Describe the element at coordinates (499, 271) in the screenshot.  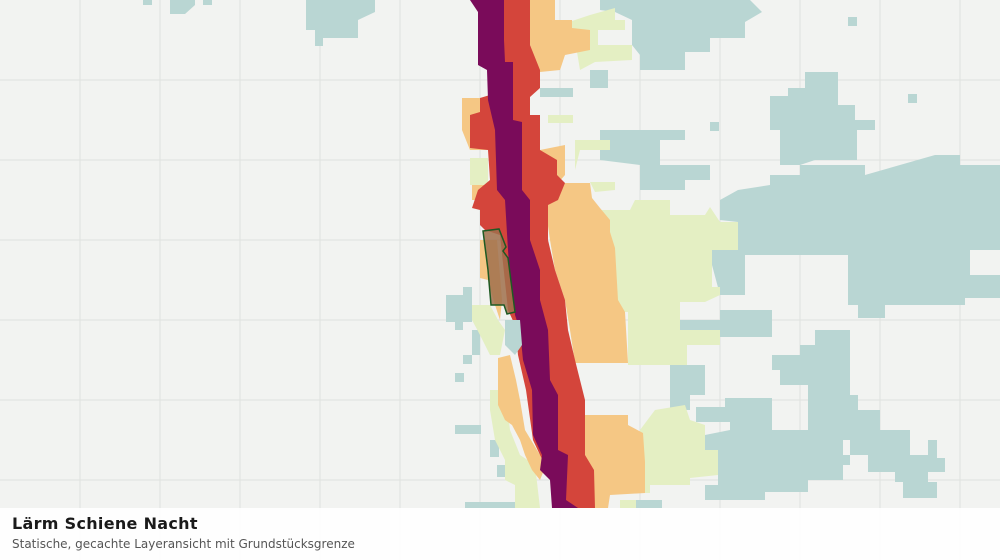
I see `parcel-boundary` at that location.